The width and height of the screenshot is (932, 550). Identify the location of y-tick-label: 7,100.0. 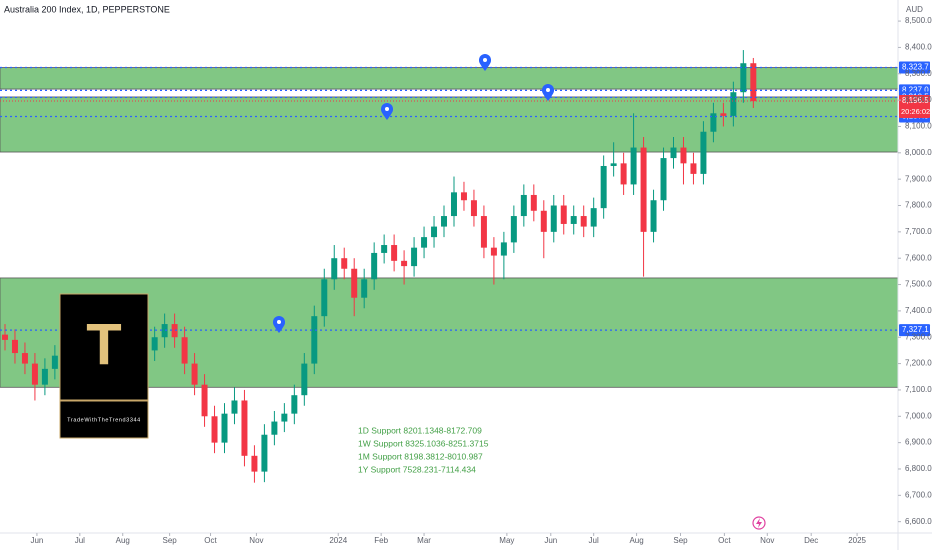
(918, 389).